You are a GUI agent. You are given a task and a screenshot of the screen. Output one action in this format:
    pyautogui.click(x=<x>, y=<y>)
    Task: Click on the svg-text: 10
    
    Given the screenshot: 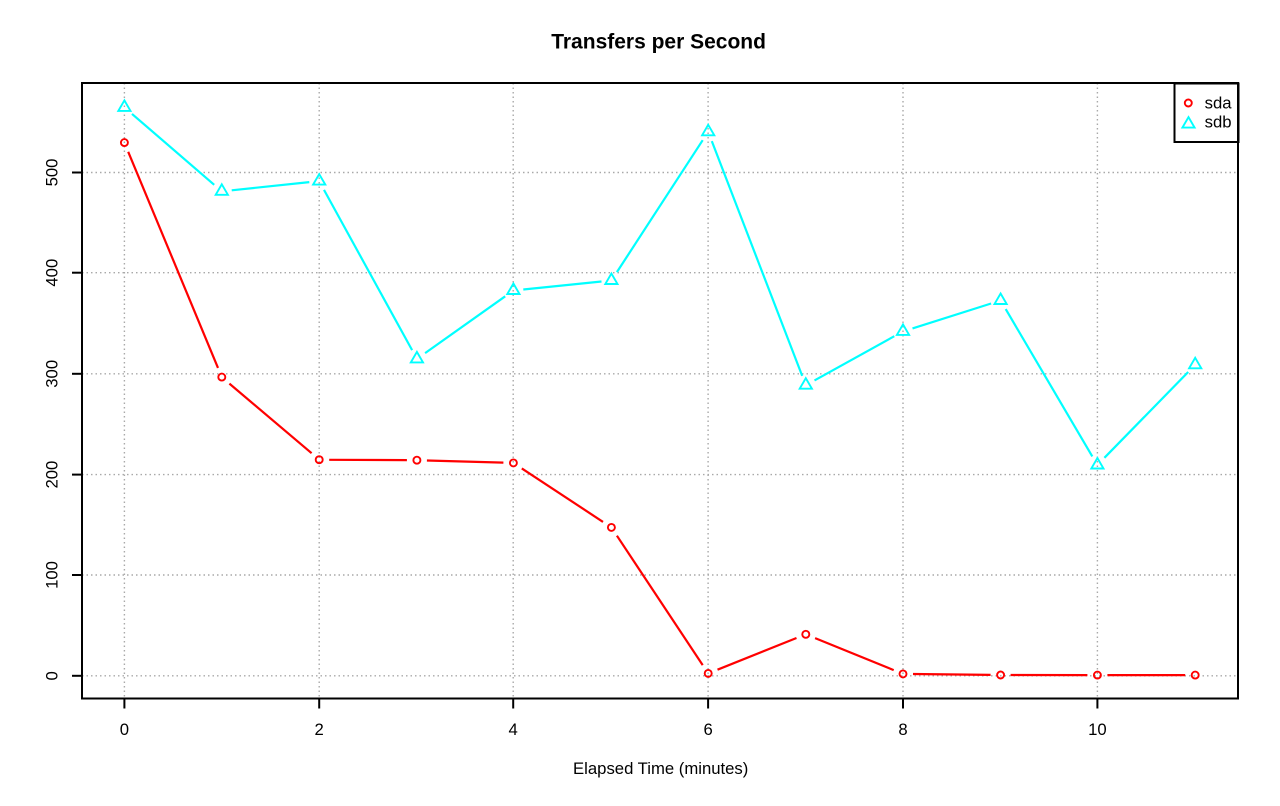 What is the action you would take?
    pyautogui.click(x=1097, y=729)
    